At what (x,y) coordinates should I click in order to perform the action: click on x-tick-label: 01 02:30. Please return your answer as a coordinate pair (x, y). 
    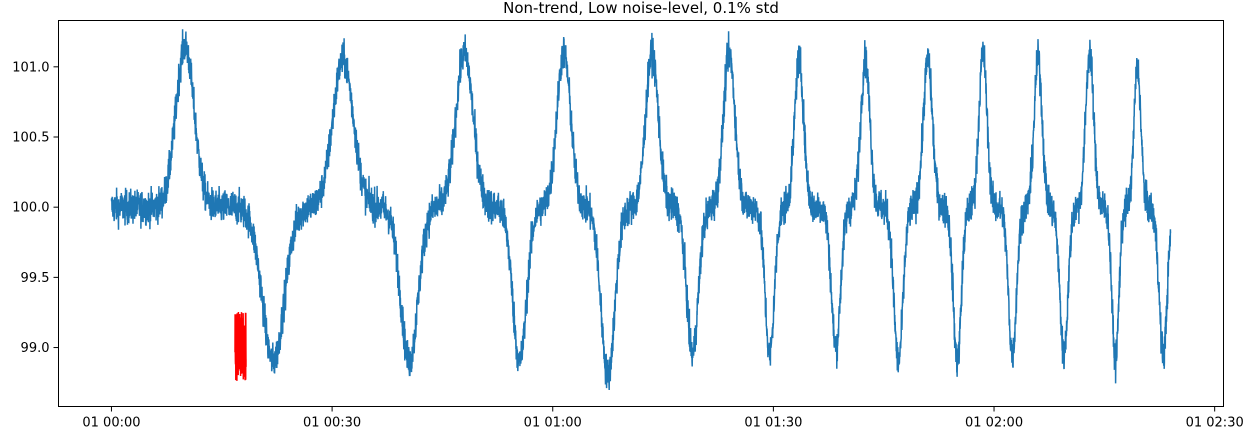
    Looking at the image, I should click on (1215, 422).